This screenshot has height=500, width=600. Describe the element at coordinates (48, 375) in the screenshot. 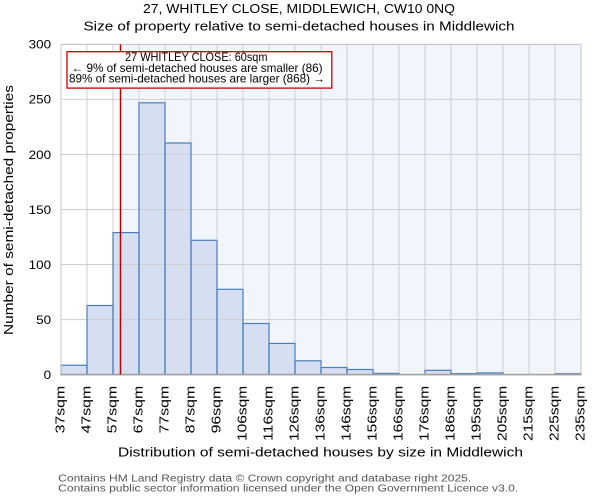

I see `svg-text: 0` at that location.